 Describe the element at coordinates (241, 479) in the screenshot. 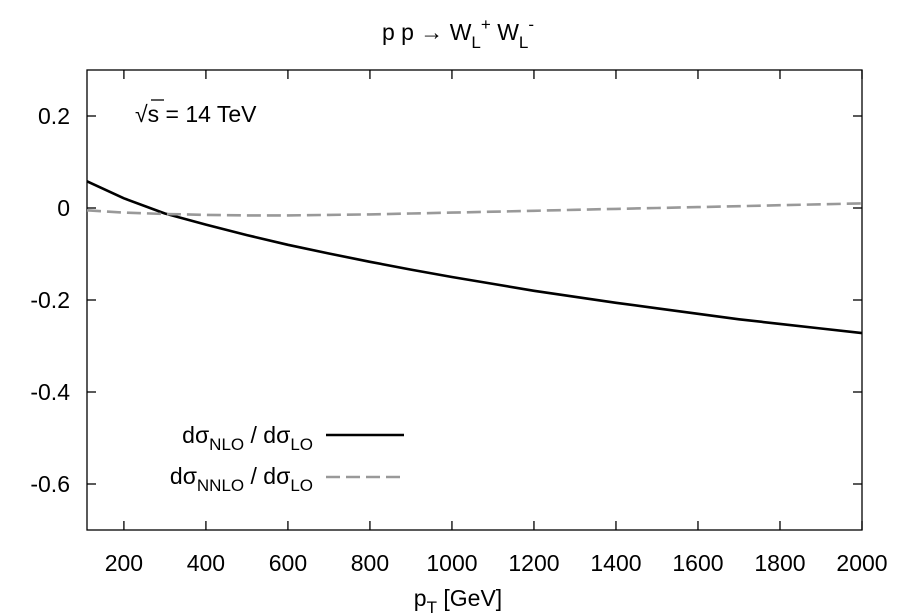

I see `legend-label-nnlo: dσNNLO / dσLO` at that location.